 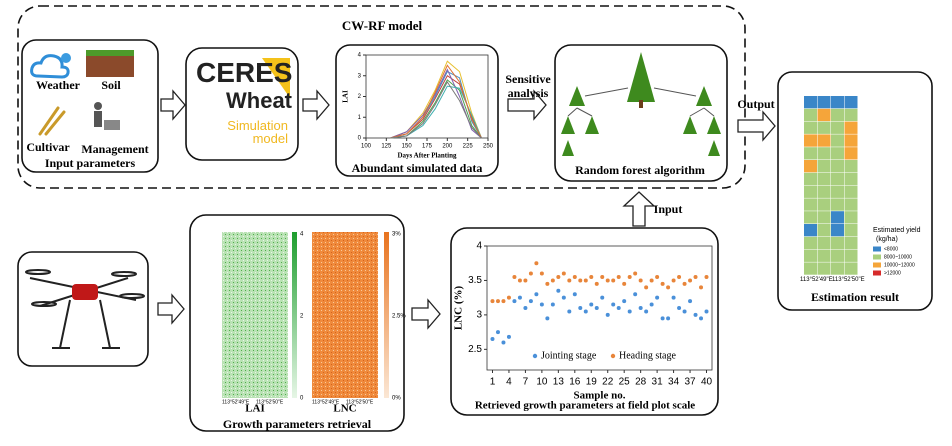 What do you see at coordinates (526, 382) in the screenshot?
I see `x-tick-label: 7` at bounding box center [526, 382].